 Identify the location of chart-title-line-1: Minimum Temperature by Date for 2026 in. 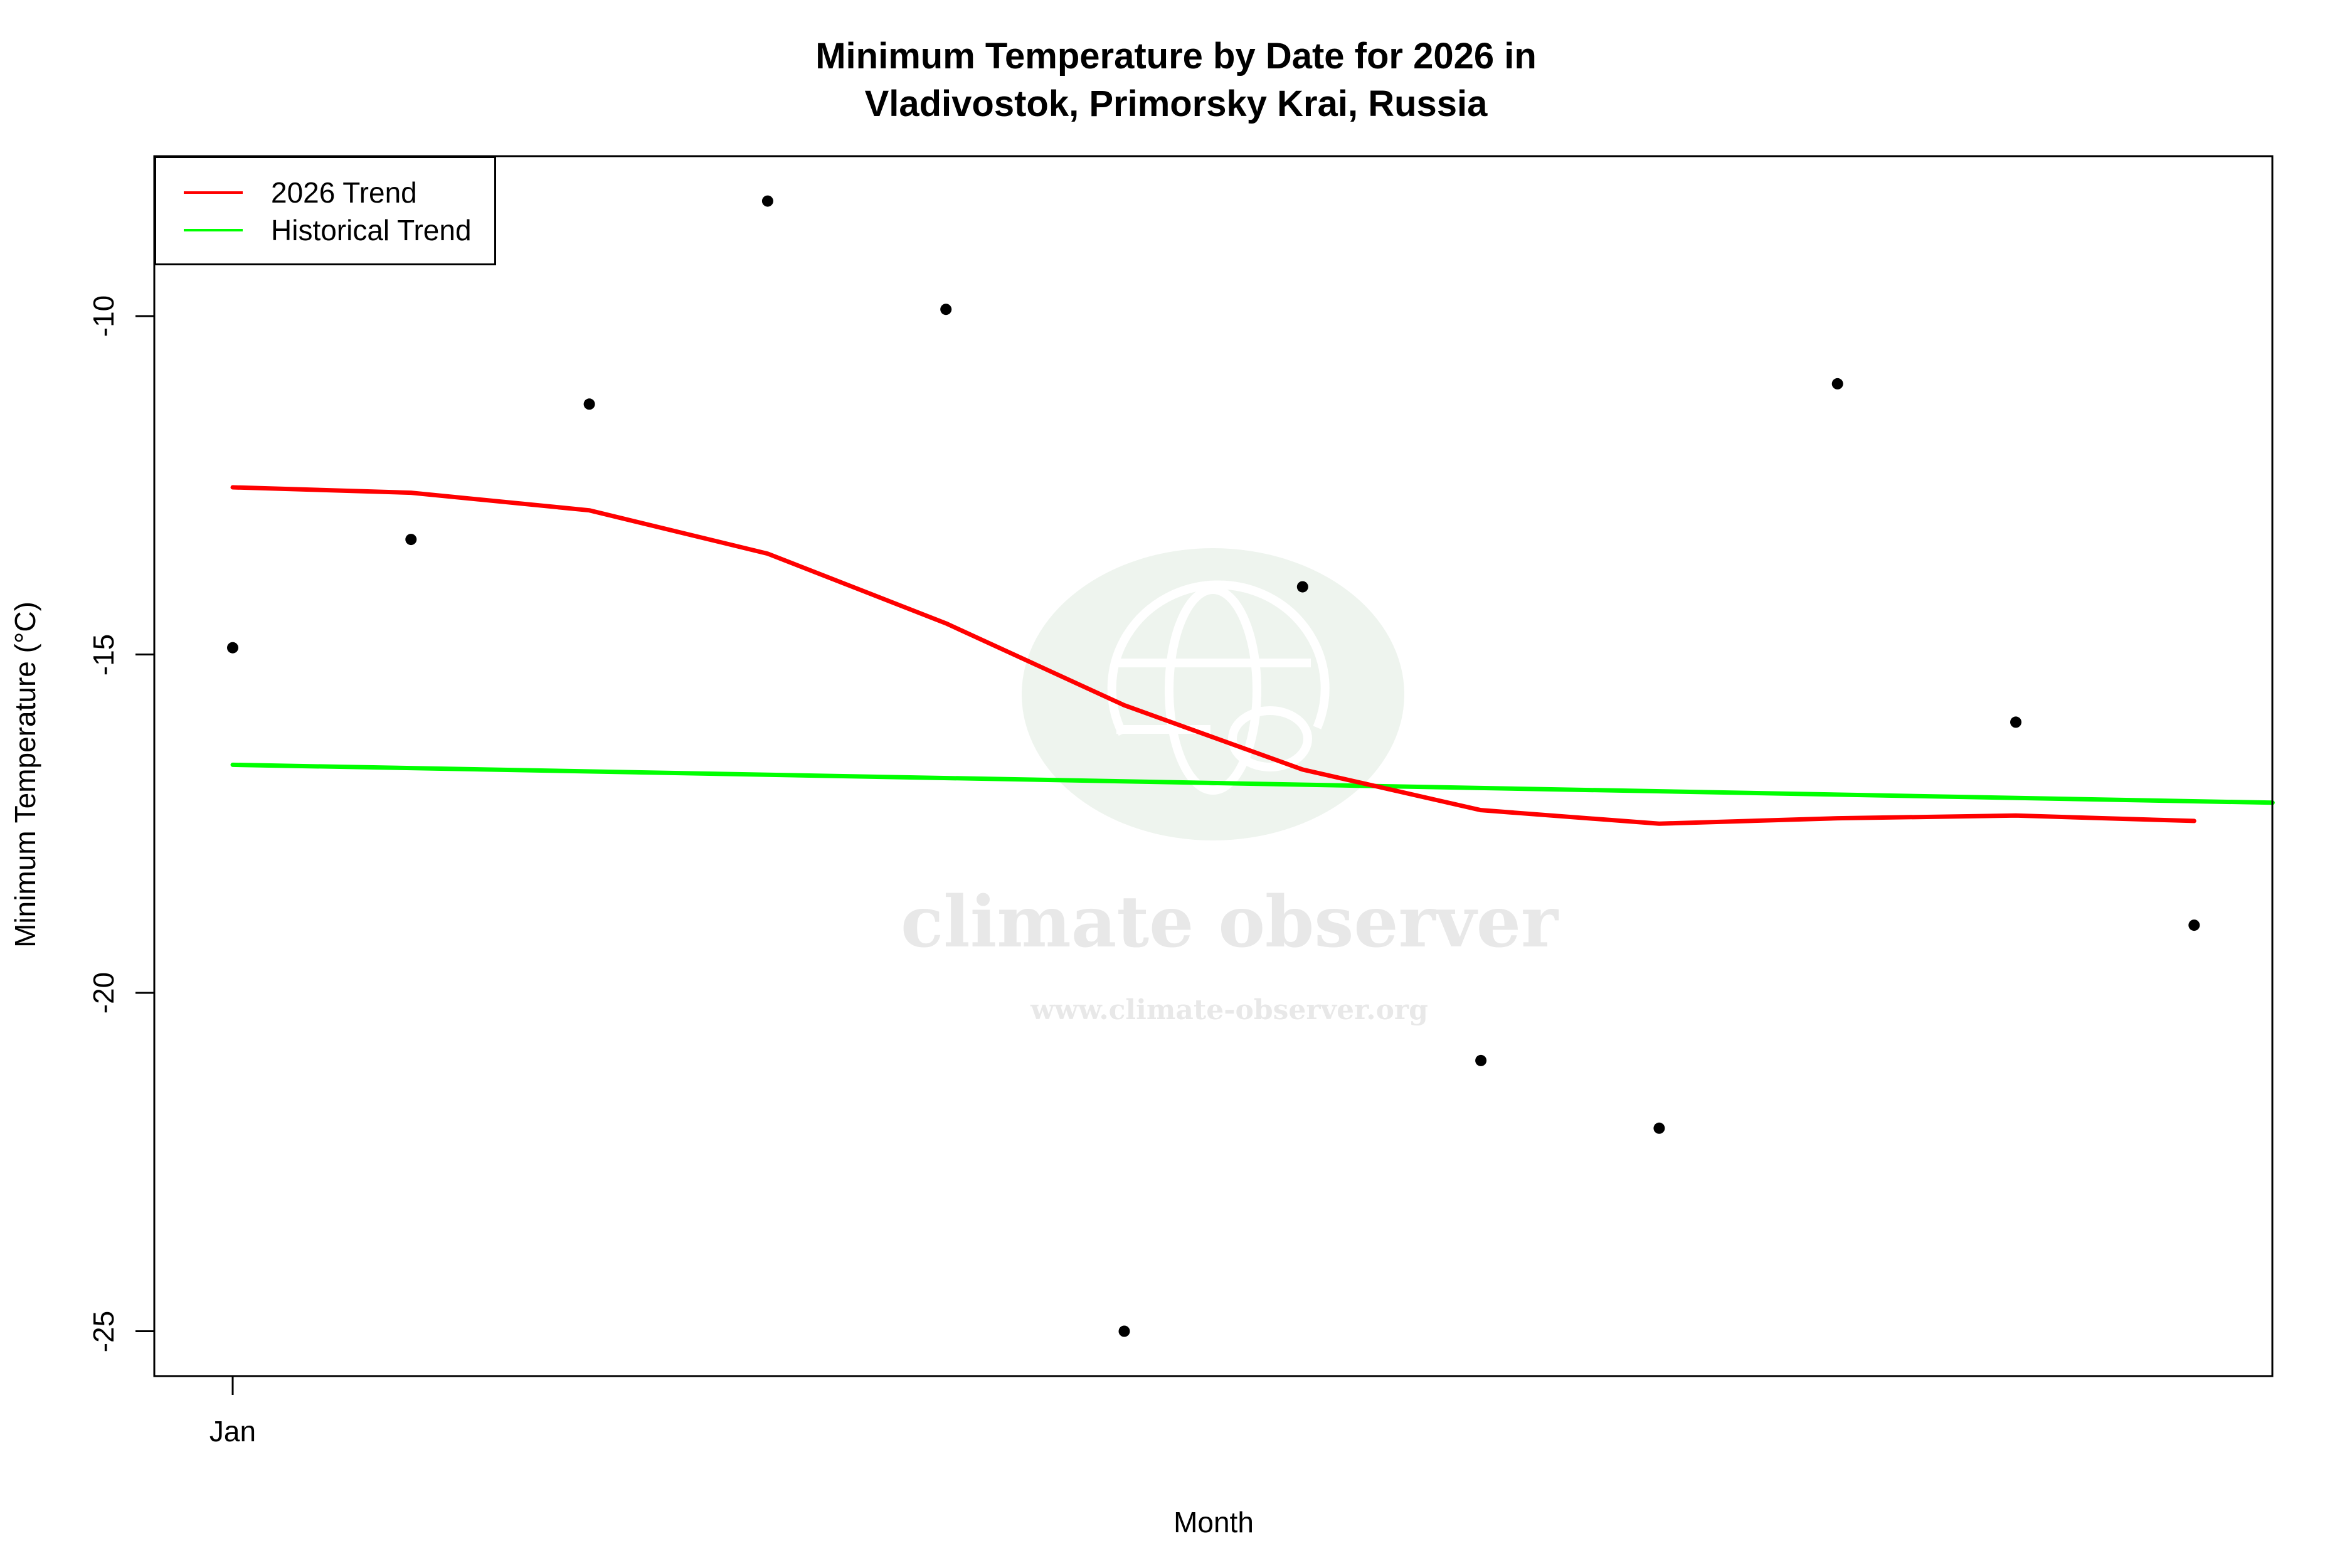
(1176, 57).